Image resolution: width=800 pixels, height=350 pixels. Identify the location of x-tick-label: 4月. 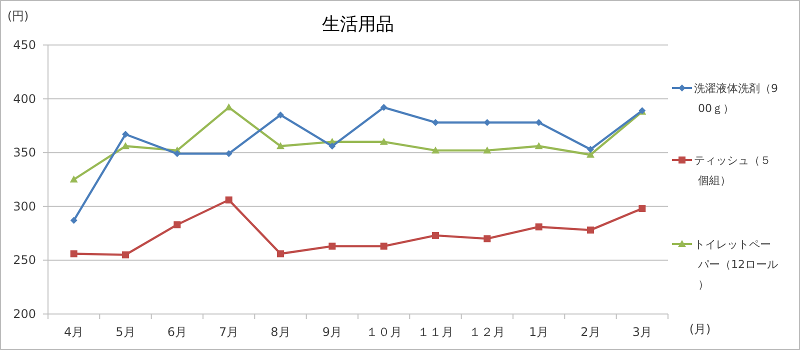
(74, 332).